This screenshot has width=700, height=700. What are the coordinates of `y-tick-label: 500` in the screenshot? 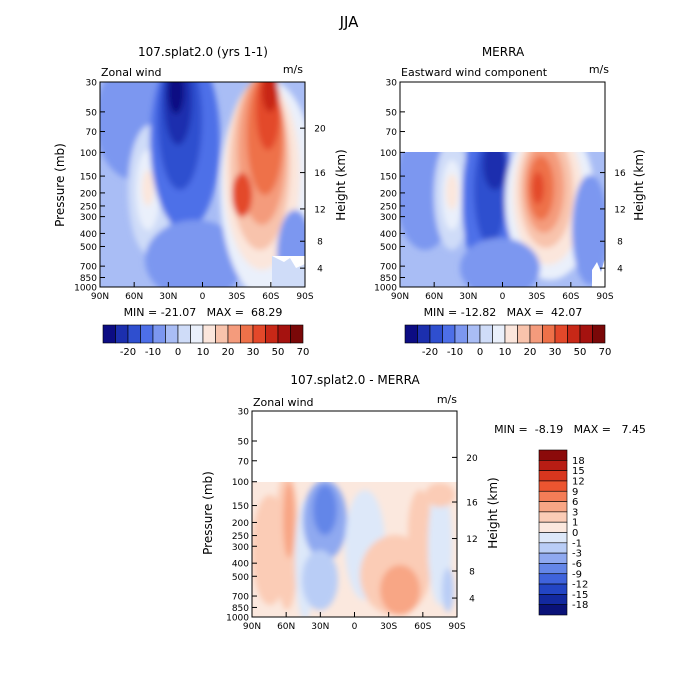 It's located at (88, 248).